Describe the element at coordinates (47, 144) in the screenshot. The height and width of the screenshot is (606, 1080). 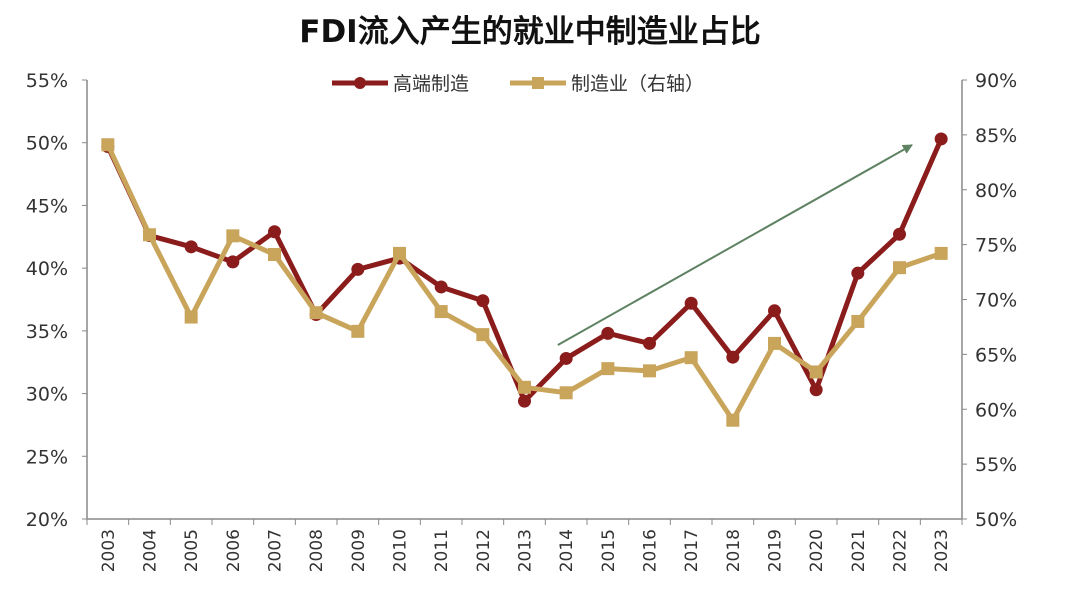
I see `left-tick-label: 50%` at that location.